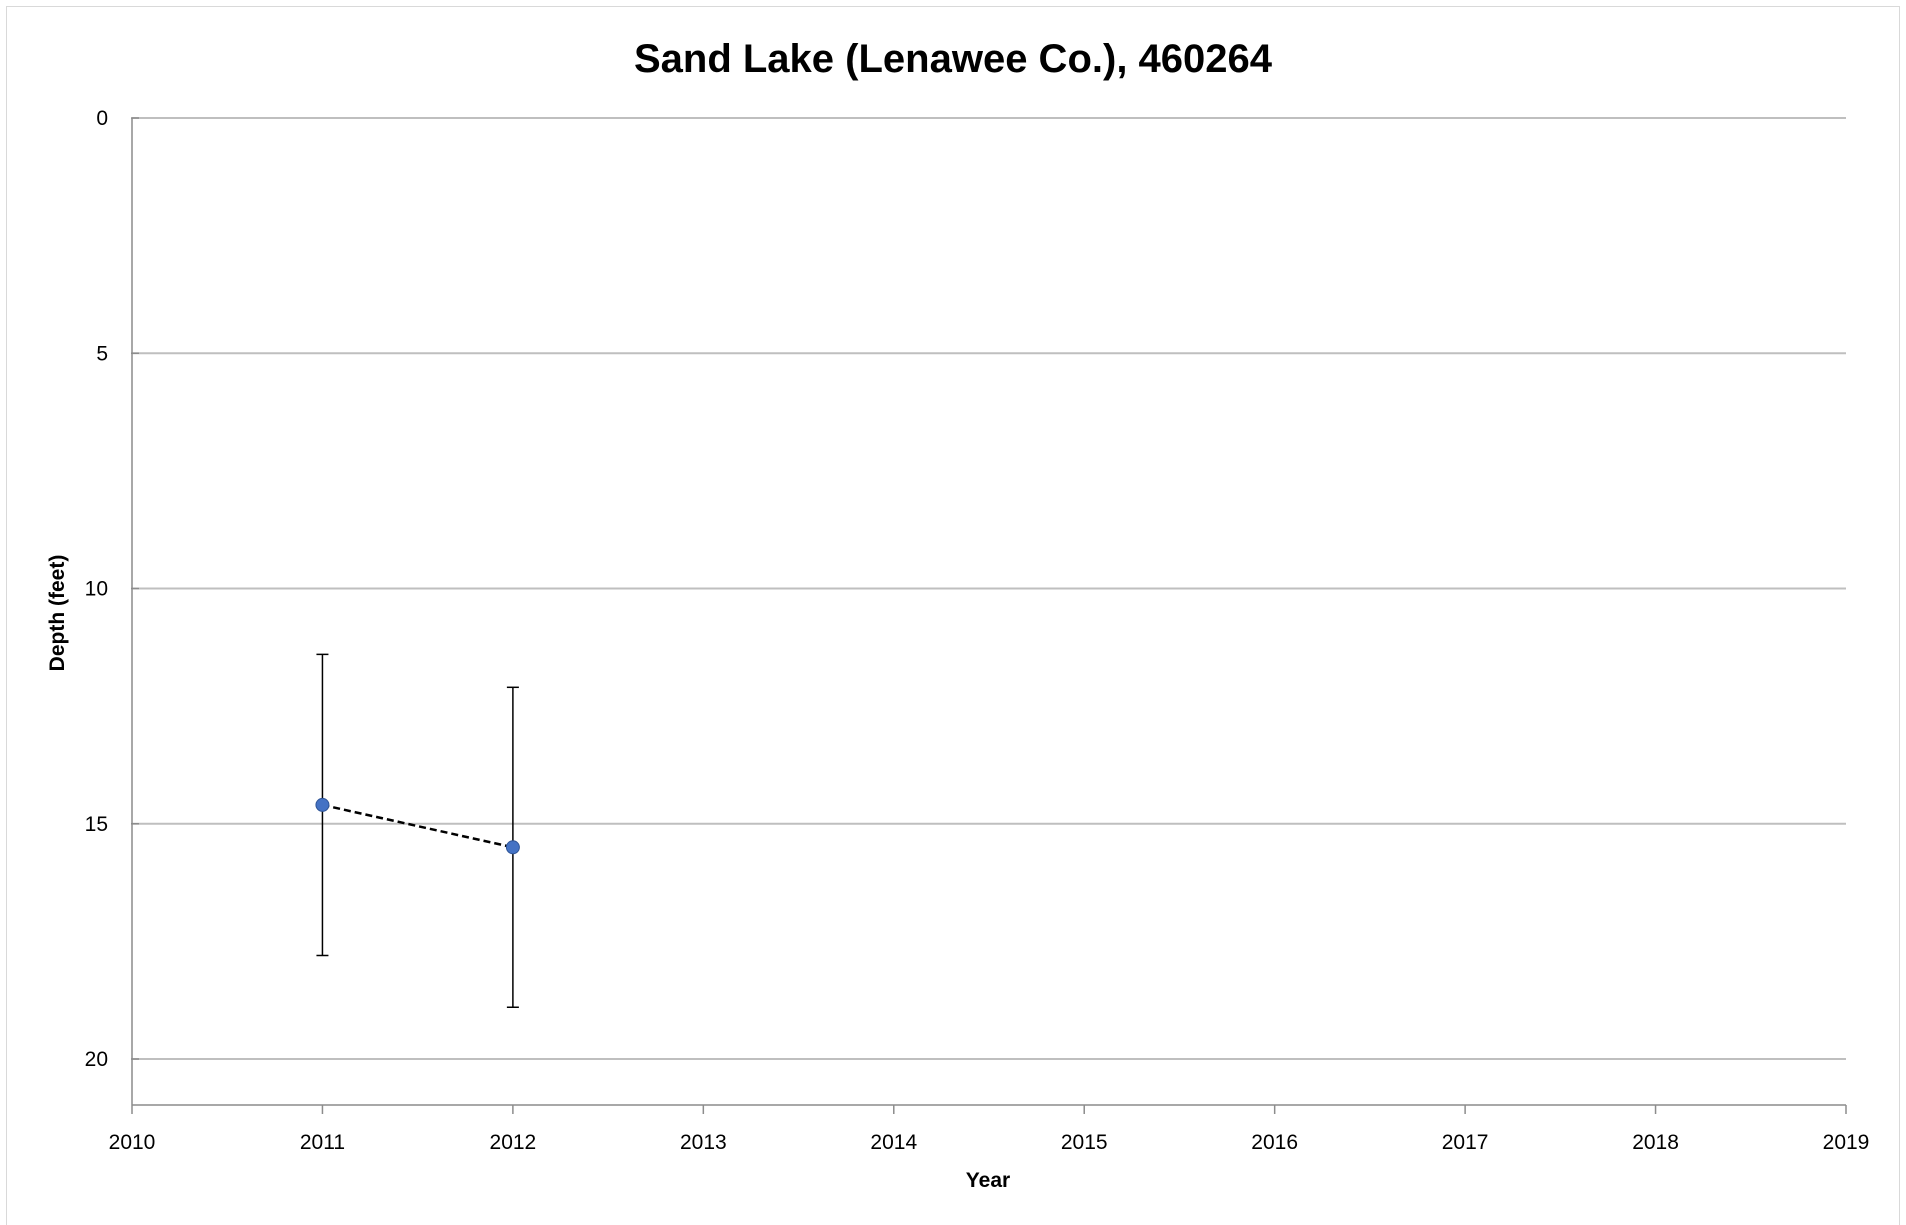 This screenshot has height=1225, width=1906. Describe the element at coordinates (96, 1059) in the screenshot. I see `y-tick-label: 20` at that location.